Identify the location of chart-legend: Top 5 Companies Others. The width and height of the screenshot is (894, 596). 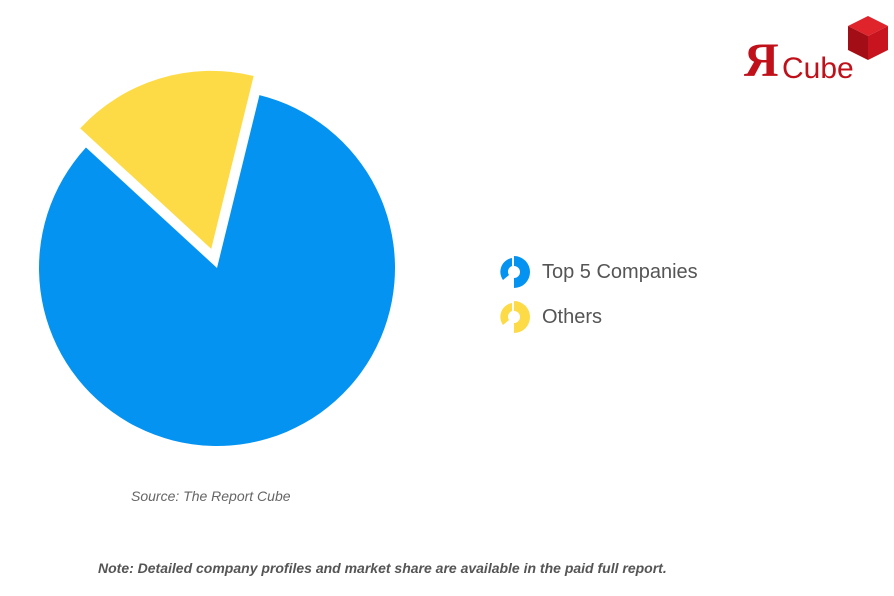
(598, 297).